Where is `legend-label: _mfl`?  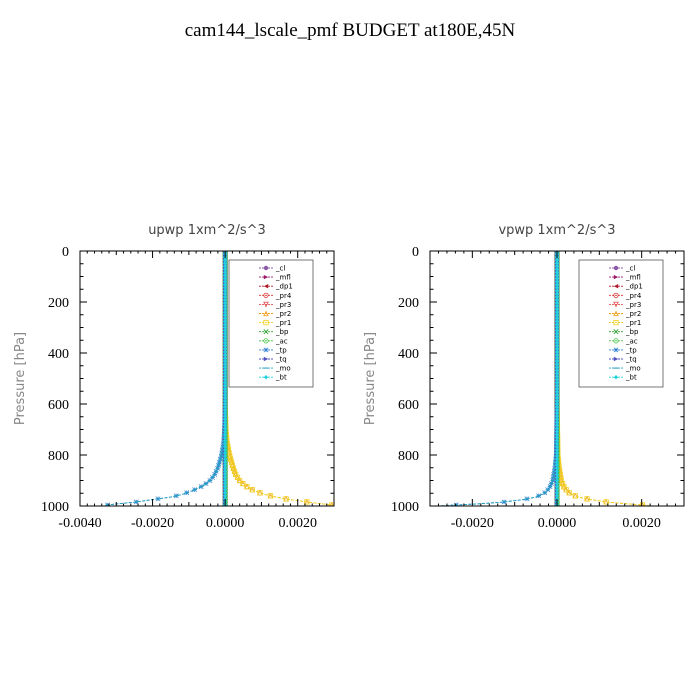 legend-label: _mfl is located at coordinates (283, 278).